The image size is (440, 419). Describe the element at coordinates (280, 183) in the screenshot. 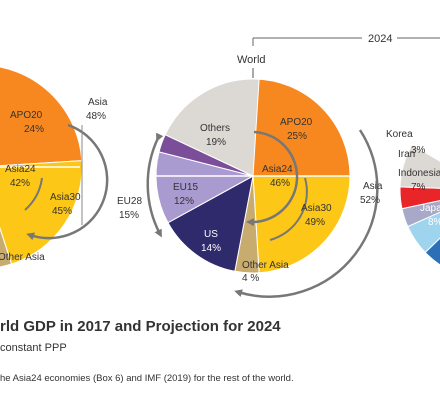

I see `mid-value-asia24: 46%` at that location.